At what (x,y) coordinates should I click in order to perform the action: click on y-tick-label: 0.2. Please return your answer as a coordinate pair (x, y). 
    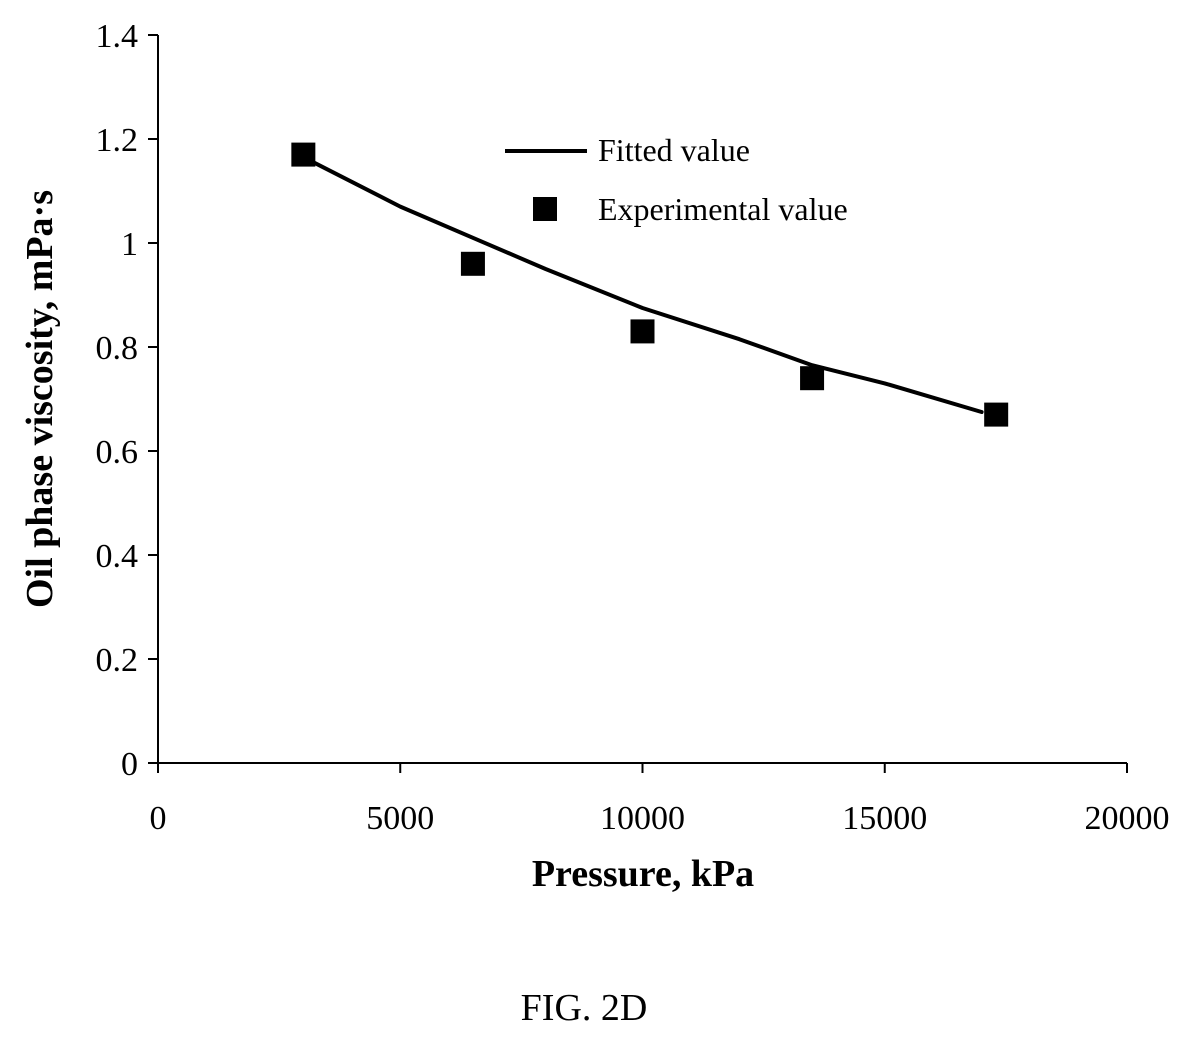
    Looking at the image, I should click on (117, 660).